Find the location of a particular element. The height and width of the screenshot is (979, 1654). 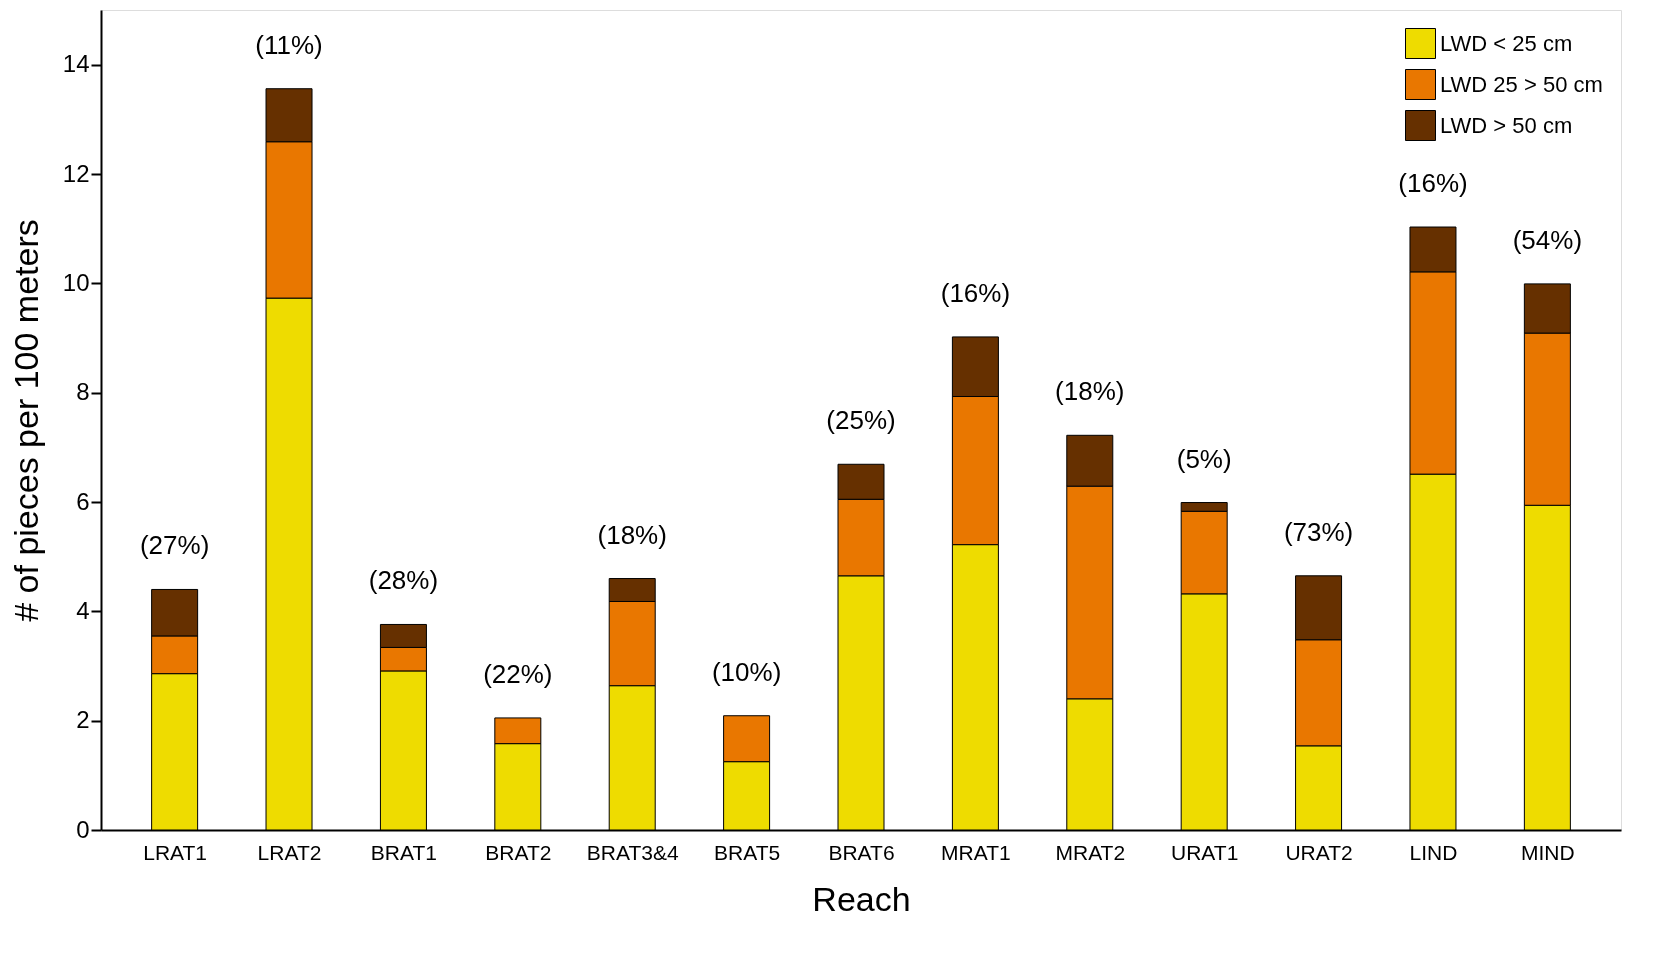

y-tick-label: 10 is located at coordinates (76, 282).